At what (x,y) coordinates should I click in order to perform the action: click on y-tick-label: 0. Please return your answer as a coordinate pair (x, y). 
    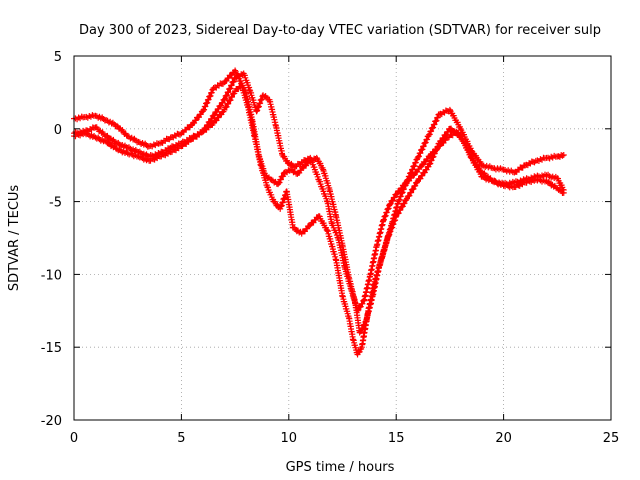
    Looking at the image, I should click on (58, 130).